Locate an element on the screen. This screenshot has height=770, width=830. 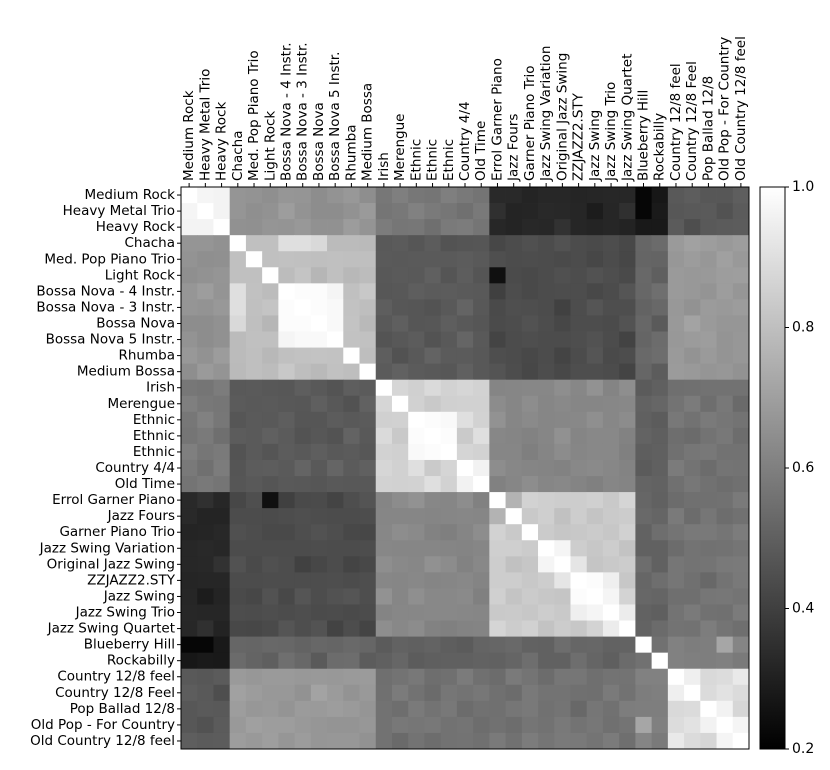
column-label: Errol Garner Piano is located at coordinates (497, 119).